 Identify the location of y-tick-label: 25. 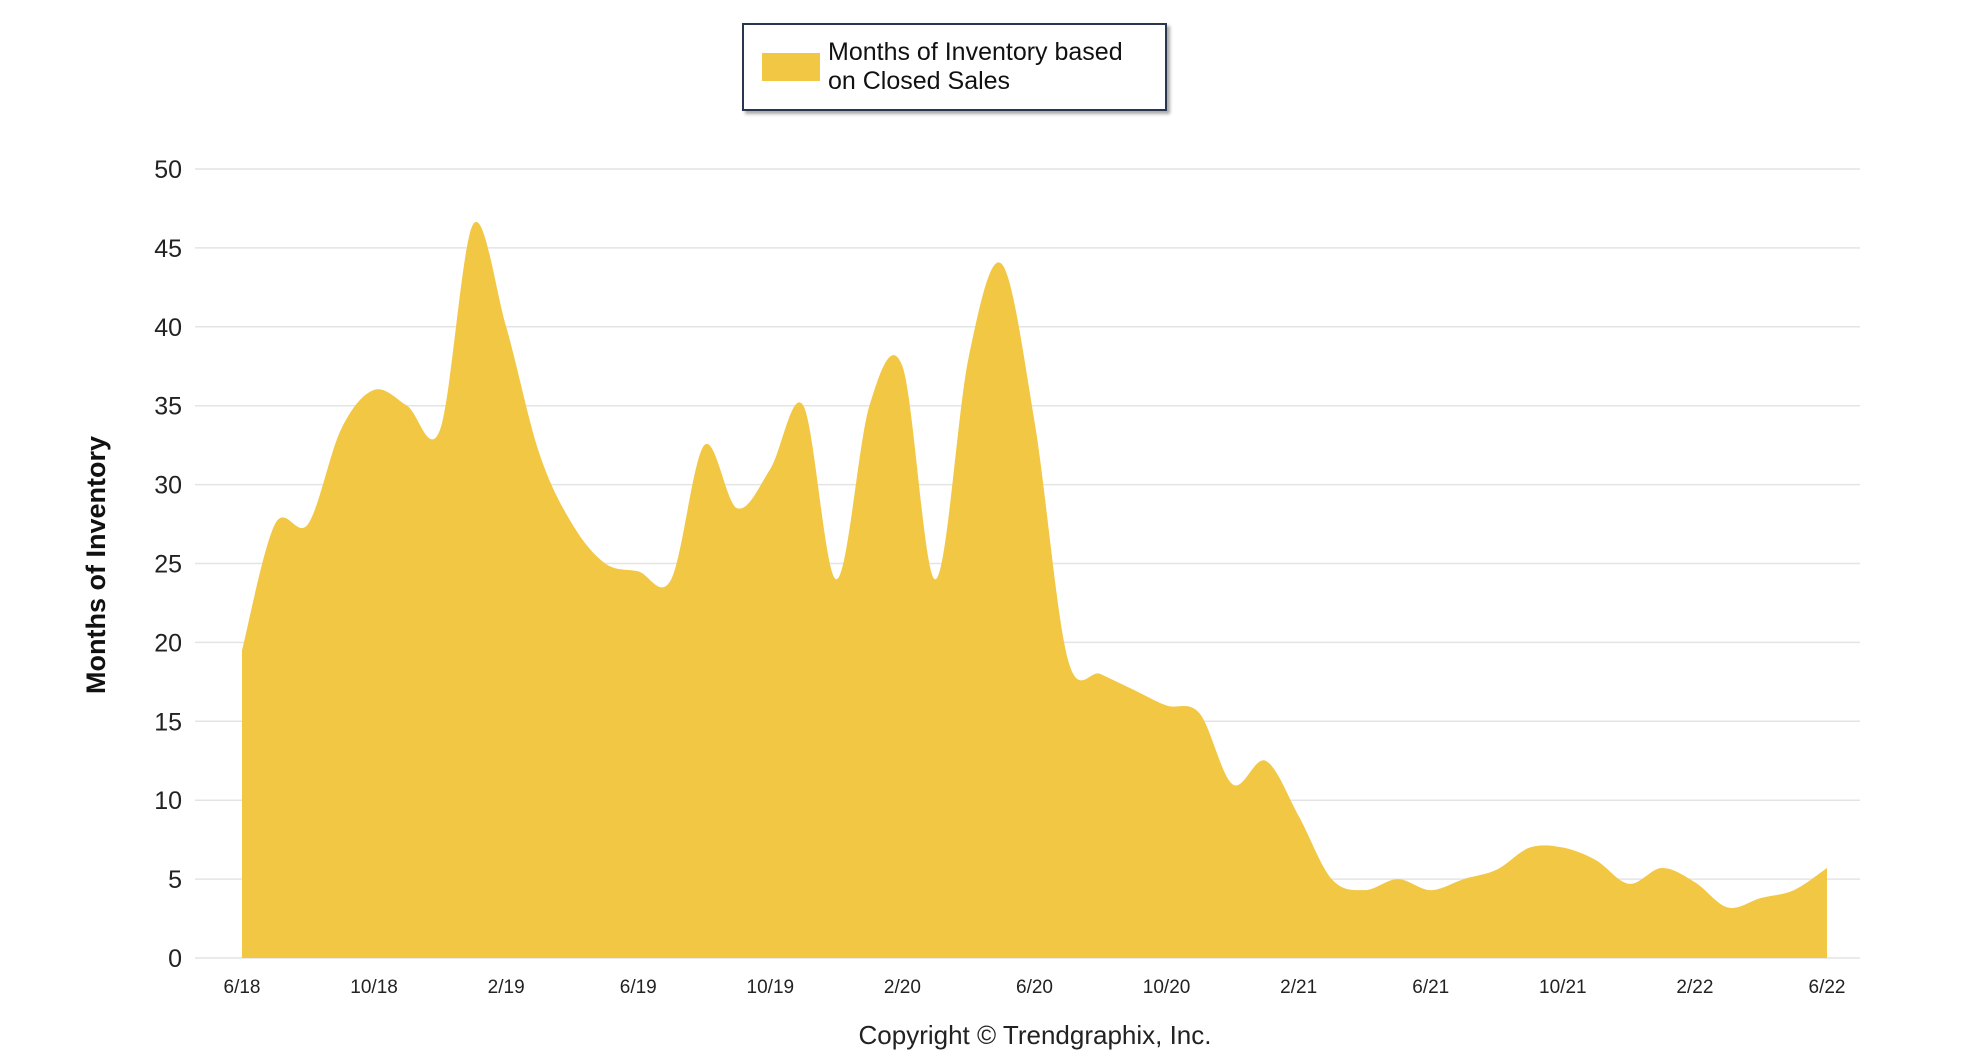
(168, 565).